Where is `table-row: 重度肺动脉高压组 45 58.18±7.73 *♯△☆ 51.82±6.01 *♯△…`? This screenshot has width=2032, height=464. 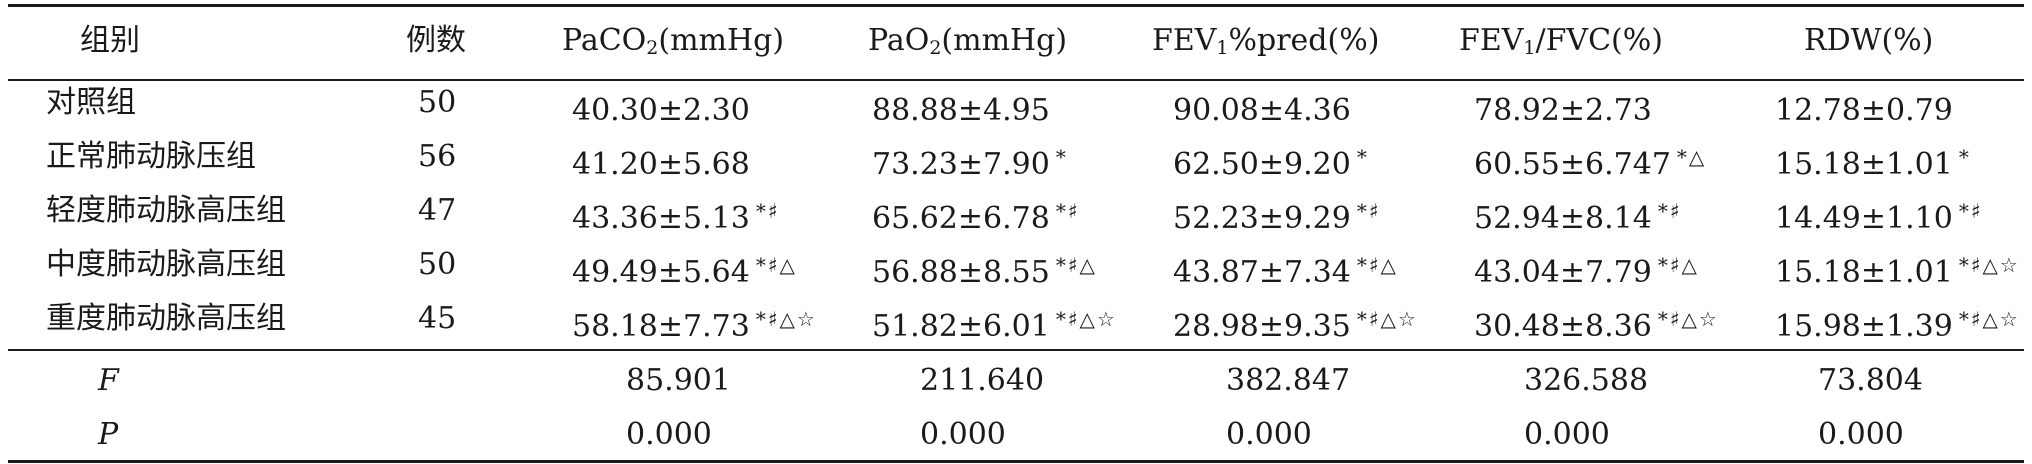 table-row: 重度肺动脉高压组 45 58.18±7.73 *♯△☆ 51.82±6.01 *♯△… is located at coordinates (1016, 319).